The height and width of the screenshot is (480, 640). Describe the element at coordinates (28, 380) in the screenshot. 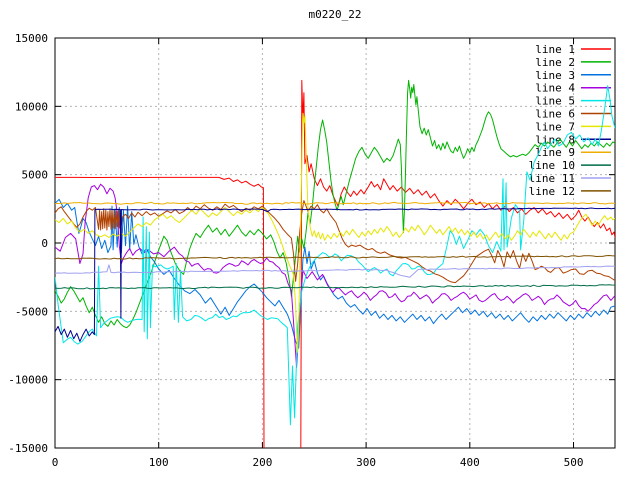

I see `y-tick-label: -10000` at that location.